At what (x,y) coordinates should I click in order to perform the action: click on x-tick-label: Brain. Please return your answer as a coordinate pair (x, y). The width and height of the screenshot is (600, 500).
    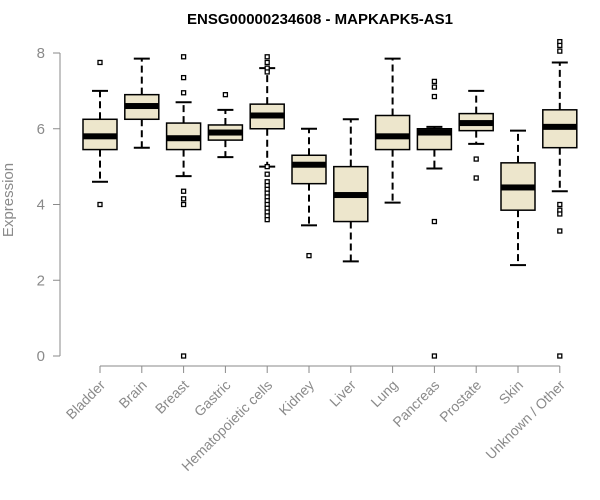
    Looking at the image, I should click on (132, 394).